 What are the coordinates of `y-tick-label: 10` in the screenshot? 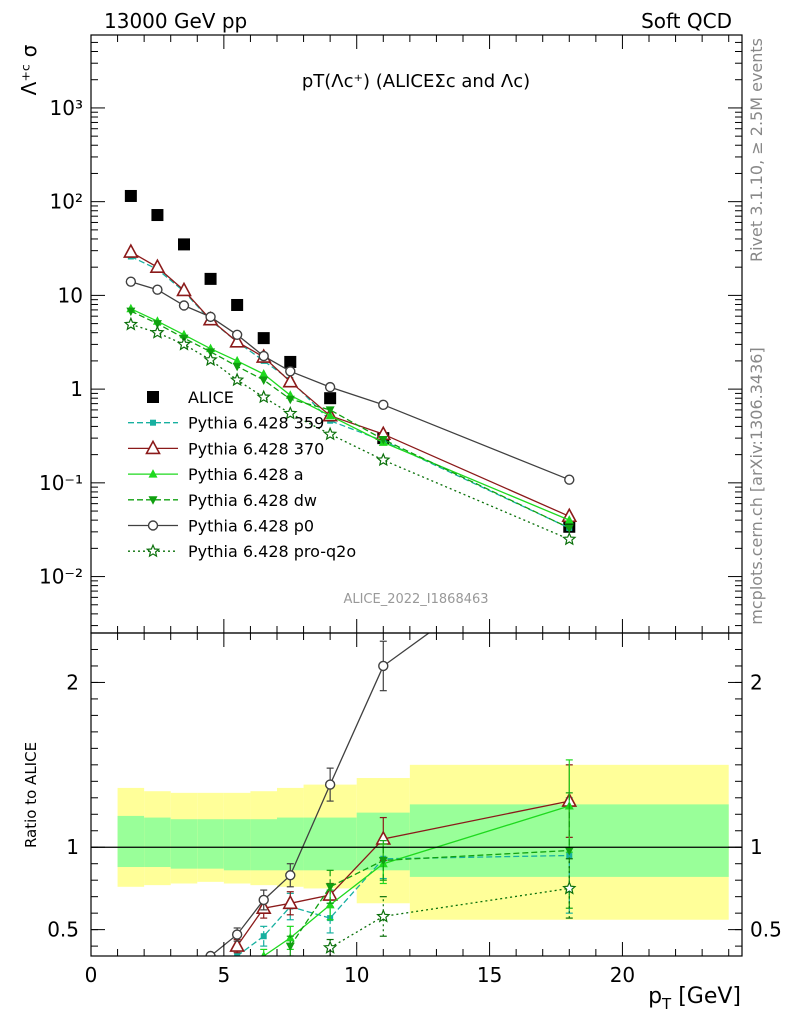 It's located at (70, 295).